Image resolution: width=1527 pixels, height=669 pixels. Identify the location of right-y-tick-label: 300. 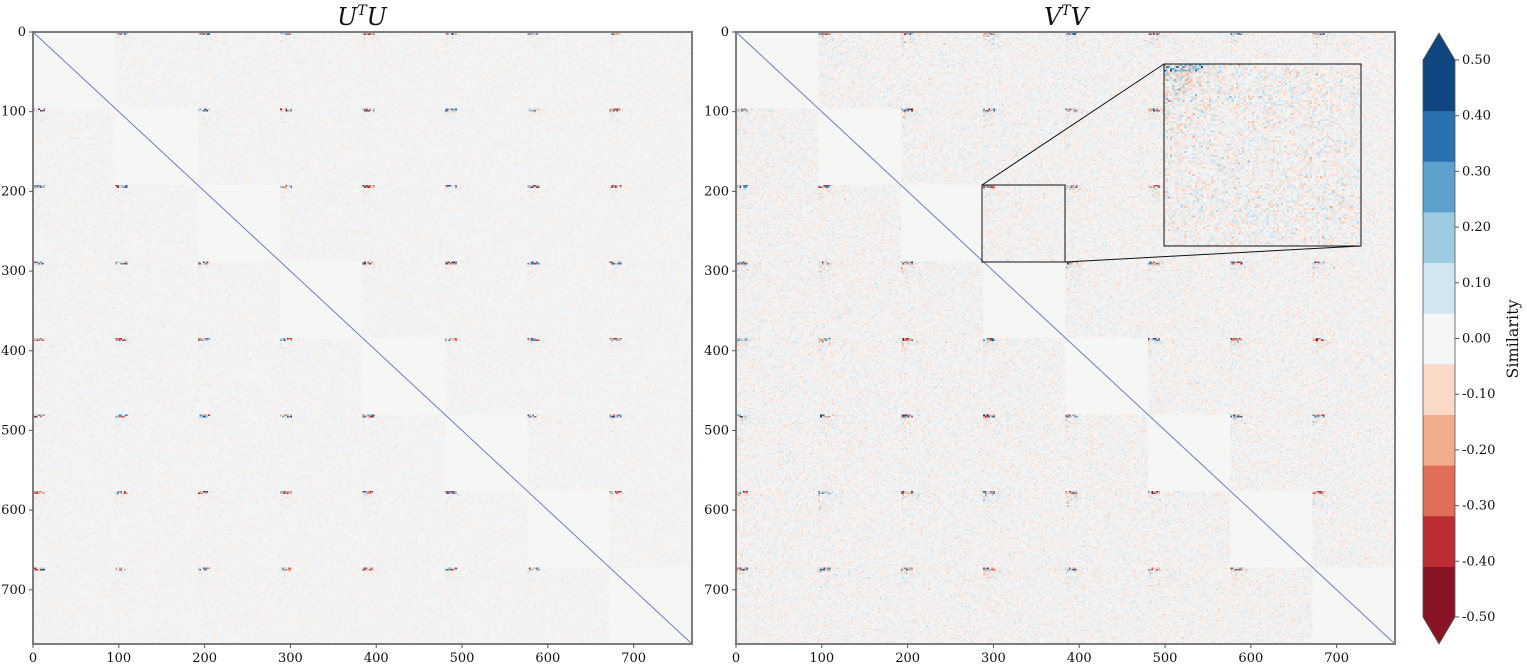
(716, 271).